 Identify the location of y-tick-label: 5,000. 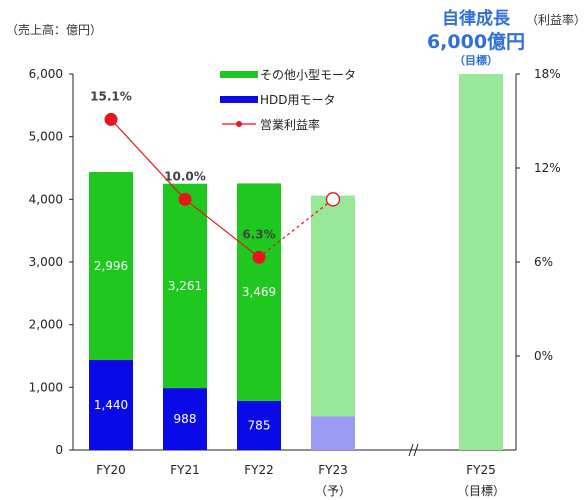
(46, 137).